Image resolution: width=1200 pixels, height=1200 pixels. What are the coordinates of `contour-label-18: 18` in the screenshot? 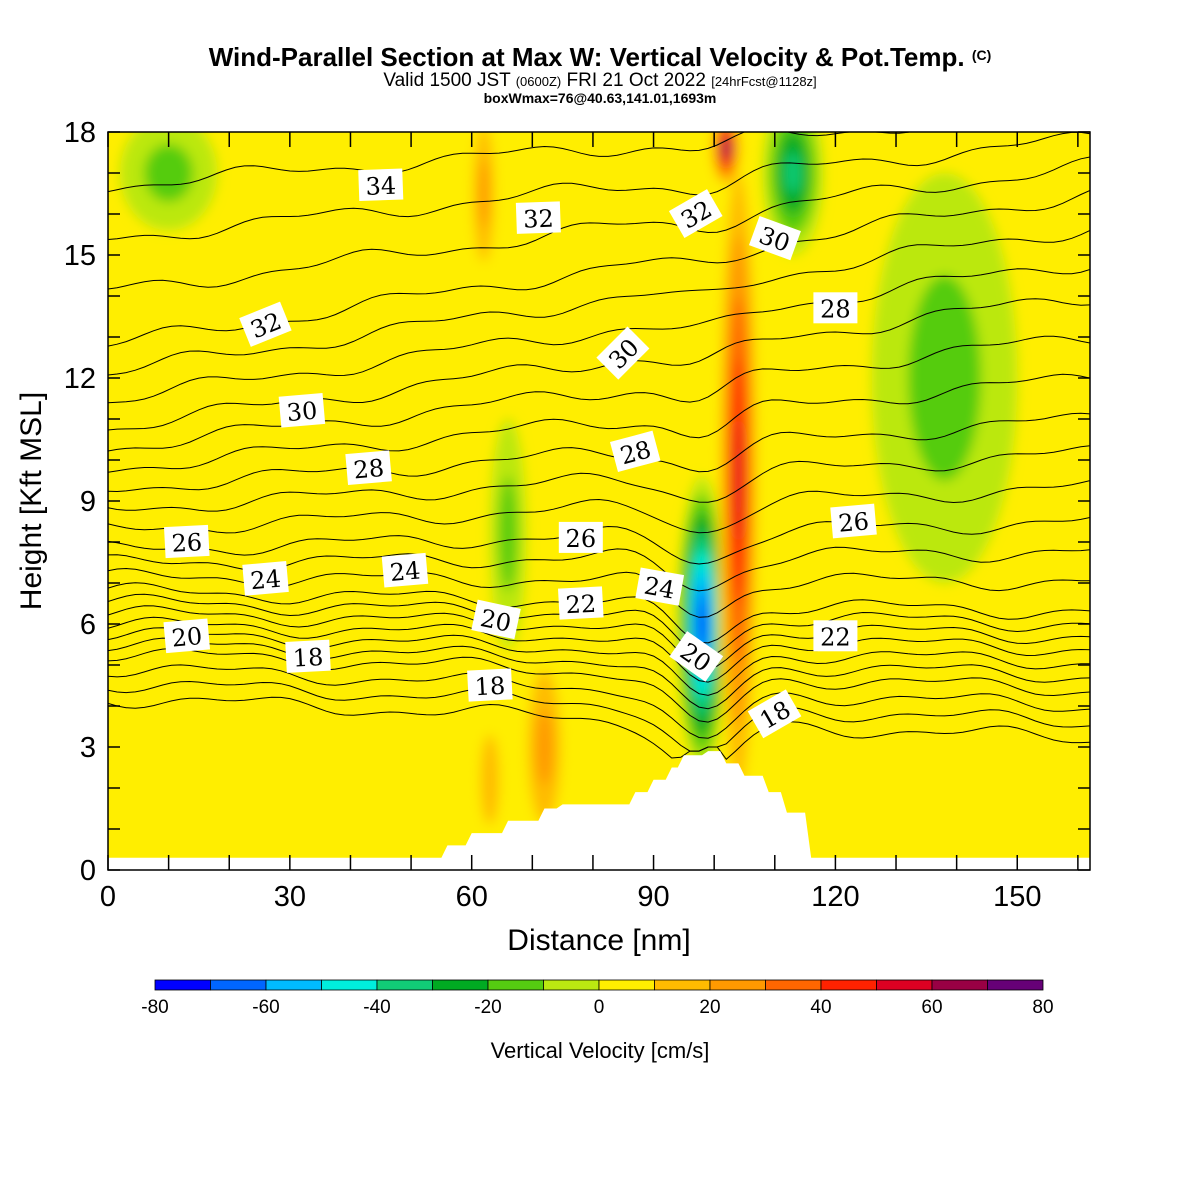 It's located at (308, 656).